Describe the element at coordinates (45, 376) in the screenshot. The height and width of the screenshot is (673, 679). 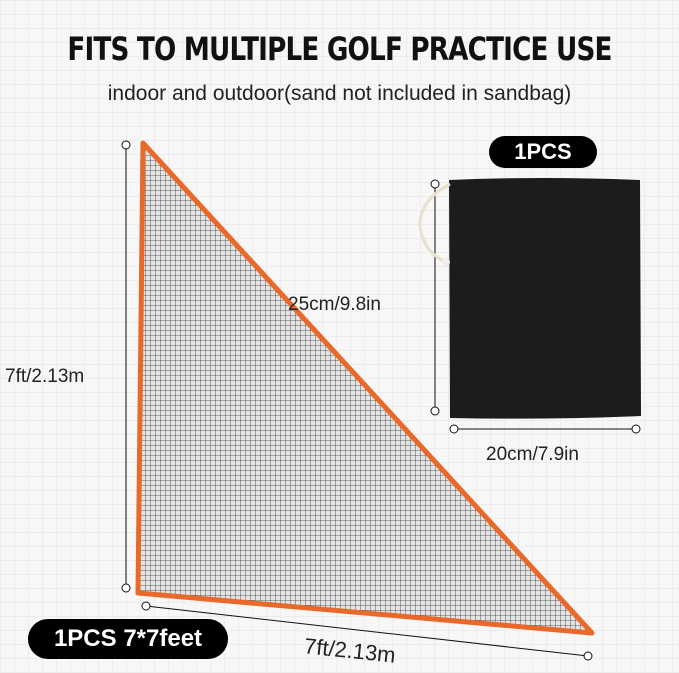
I see `net-height-label: 7ft/2.13m` at that location.